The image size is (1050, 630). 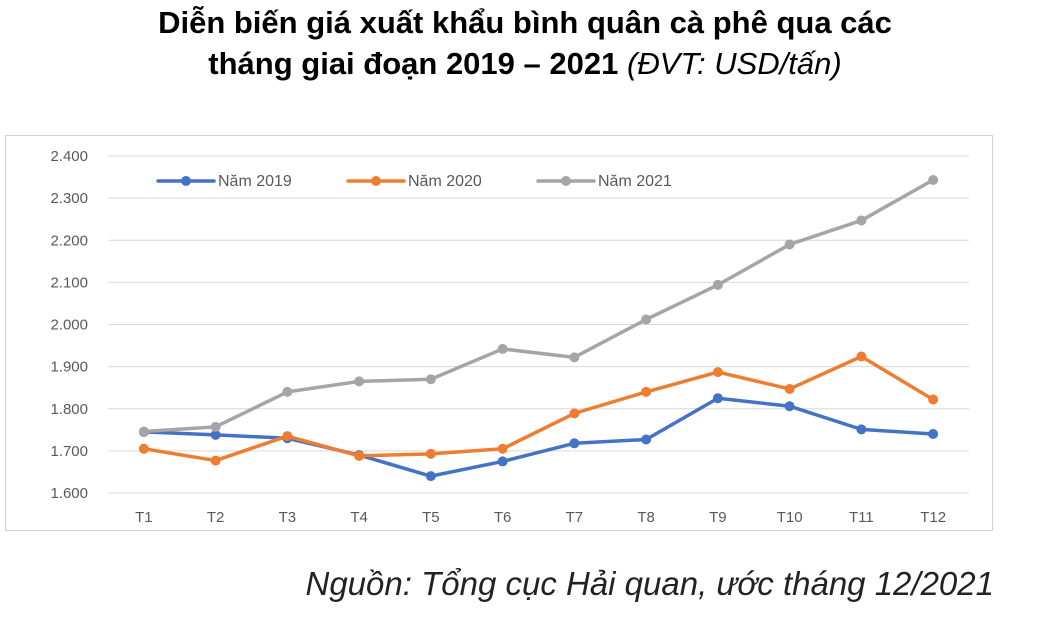 I want to click on legend-marker-n-m-2020, so click(x=376, y=181).